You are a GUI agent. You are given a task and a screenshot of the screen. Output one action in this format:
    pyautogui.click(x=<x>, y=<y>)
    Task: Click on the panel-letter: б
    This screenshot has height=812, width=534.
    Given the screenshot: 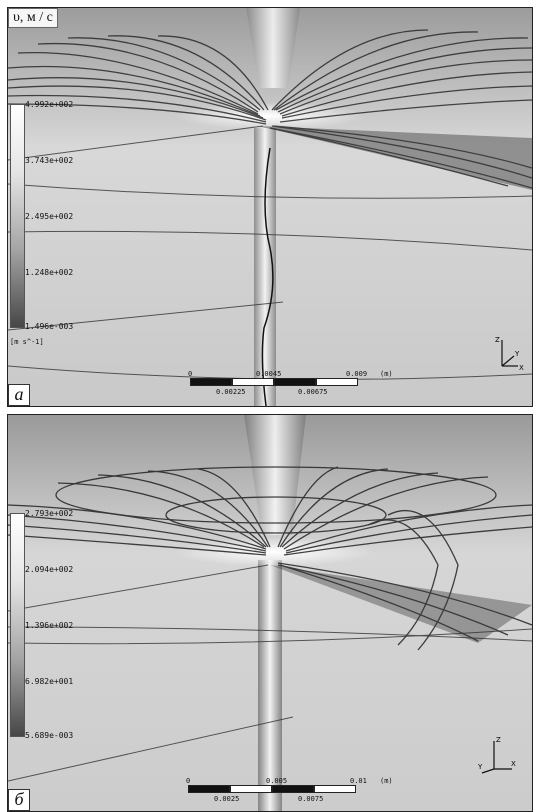 What is the action you would take?
    pyautogui.click(x=19, y=800)
    